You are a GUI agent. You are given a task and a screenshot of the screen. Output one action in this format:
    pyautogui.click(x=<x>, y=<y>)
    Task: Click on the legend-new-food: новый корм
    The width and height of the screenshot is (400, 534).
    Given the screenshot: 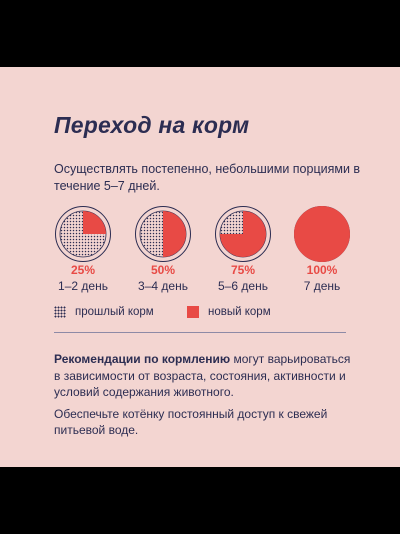 What is the action you would take?
    pyautogui.click(x=229, y=312)
    